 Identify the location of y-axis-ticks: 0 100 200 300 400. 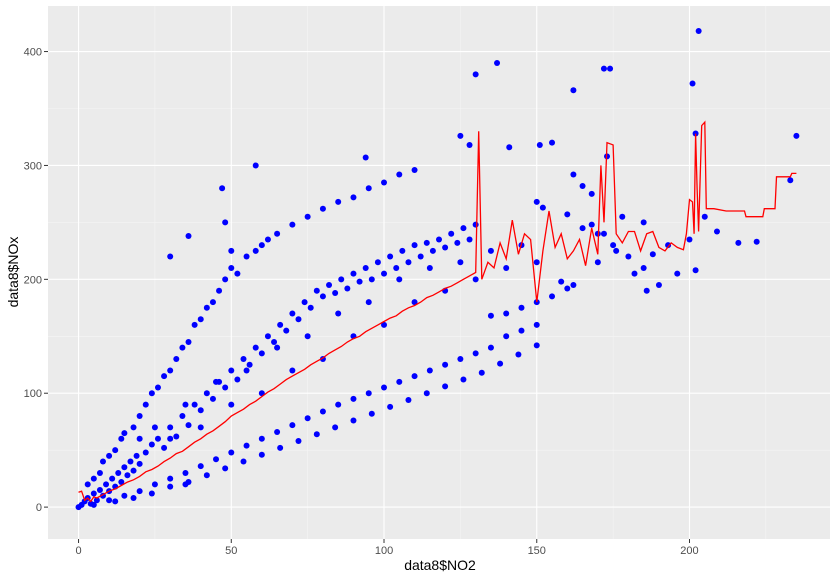
(36, 280).